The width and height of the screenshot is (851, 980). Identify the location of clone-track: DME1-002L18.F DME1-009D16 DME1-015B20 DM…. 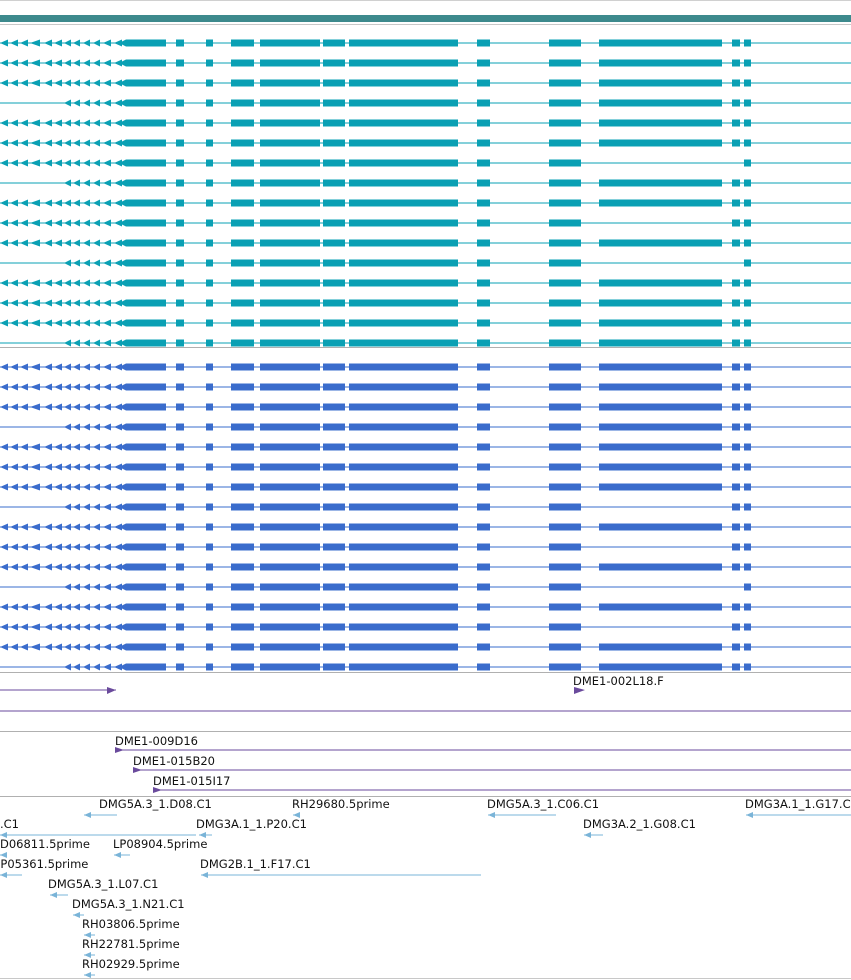
(425, 733).